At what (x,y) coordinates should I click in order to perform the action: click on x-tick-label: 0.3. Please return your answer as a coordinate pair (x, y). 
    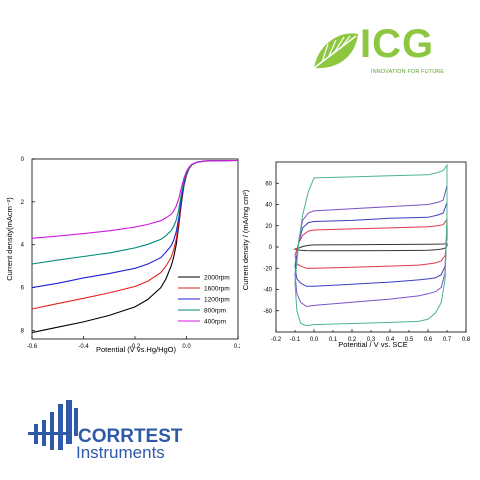
    Looking at the image, I should click on (371, 340).